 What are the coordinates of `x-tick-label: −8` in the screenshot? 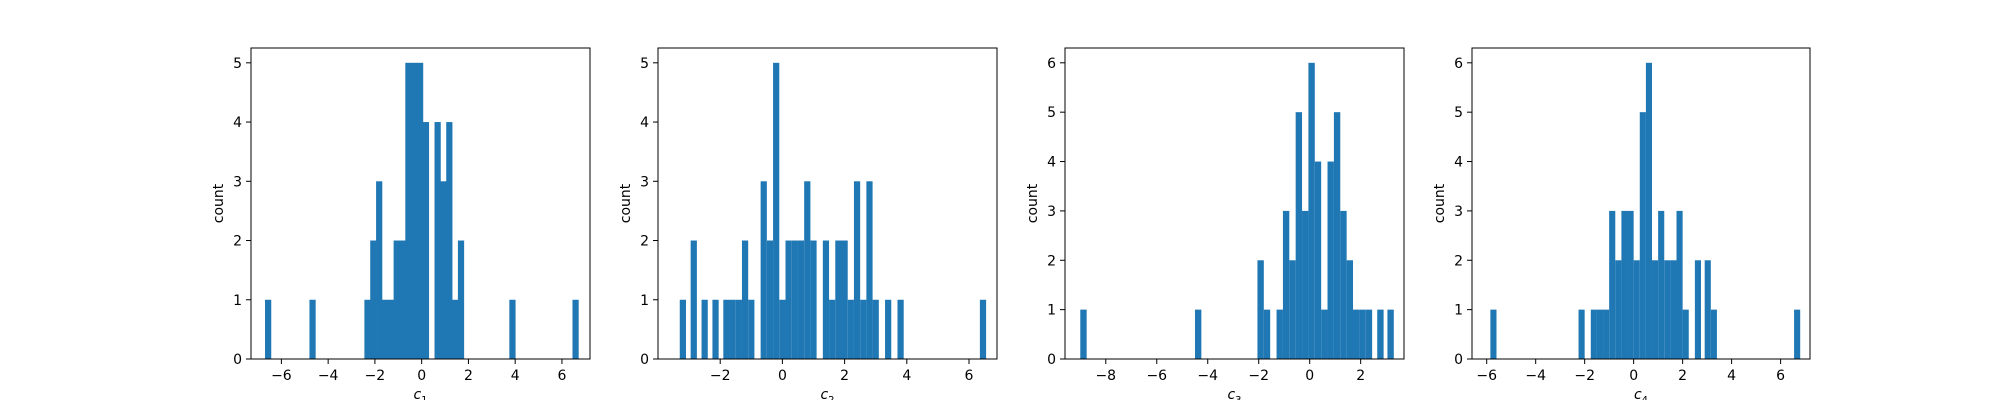 It's located at (1105, 376).